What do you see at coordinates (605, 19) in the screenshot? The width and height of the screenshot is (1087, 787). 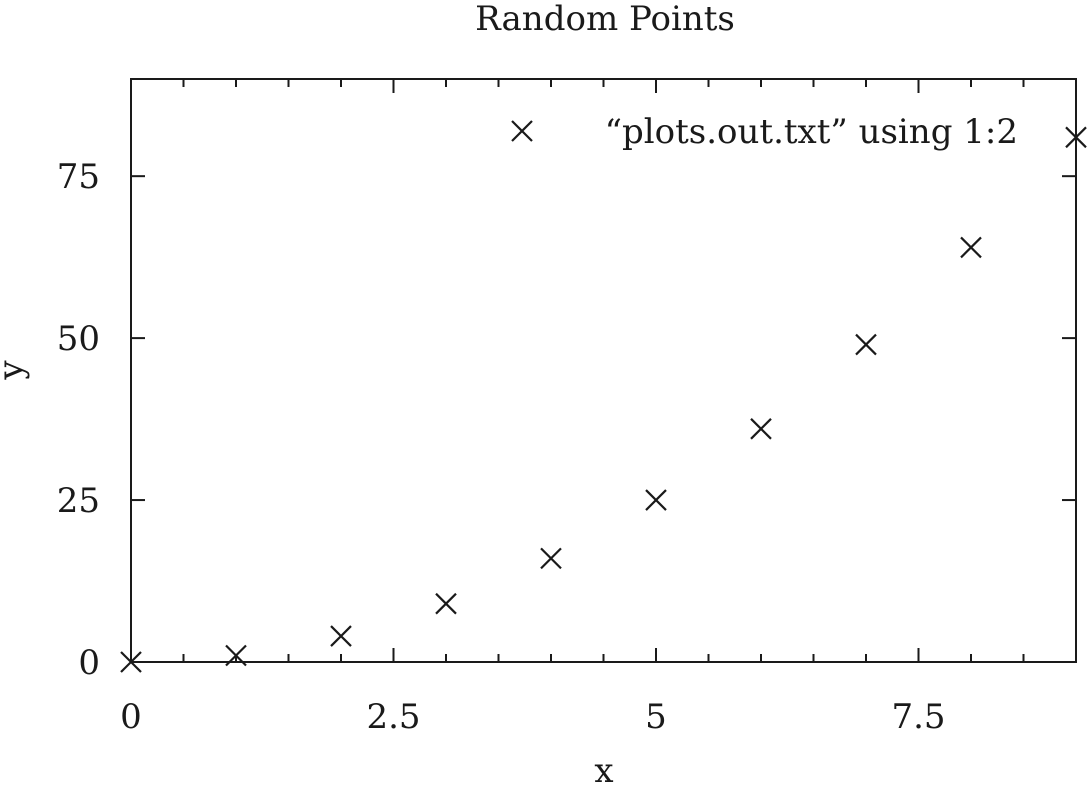 I see `chart-title: Random Points` at bounding box center [605, 19].